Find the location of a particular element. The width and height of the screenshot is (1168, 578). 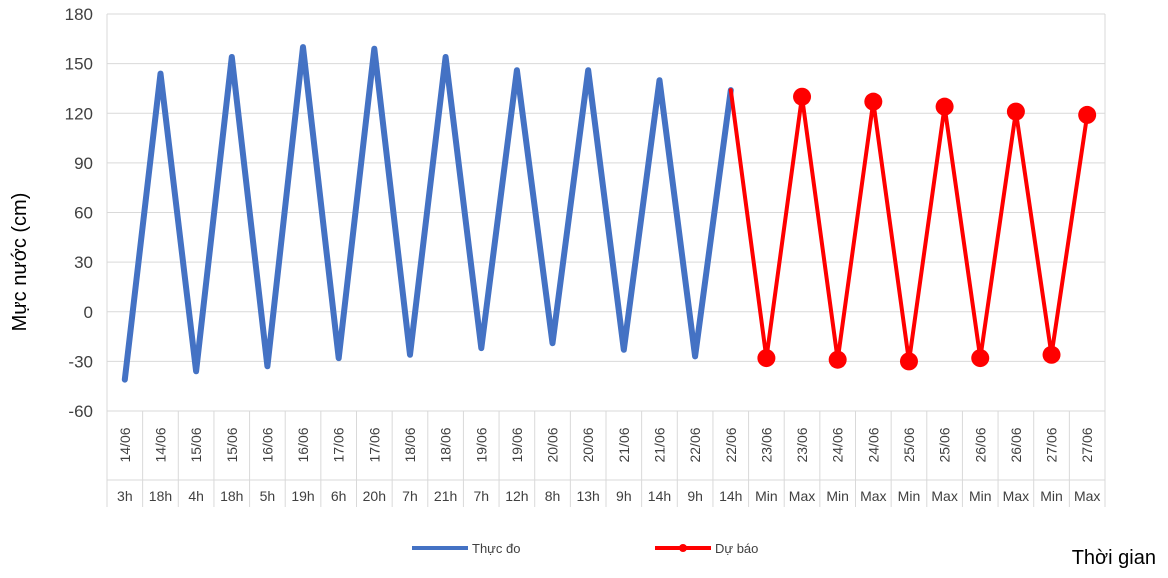

y-axis-ticks: -60 -30 0 30 60 90 120 150 180 is located at coordinates (79, 213).